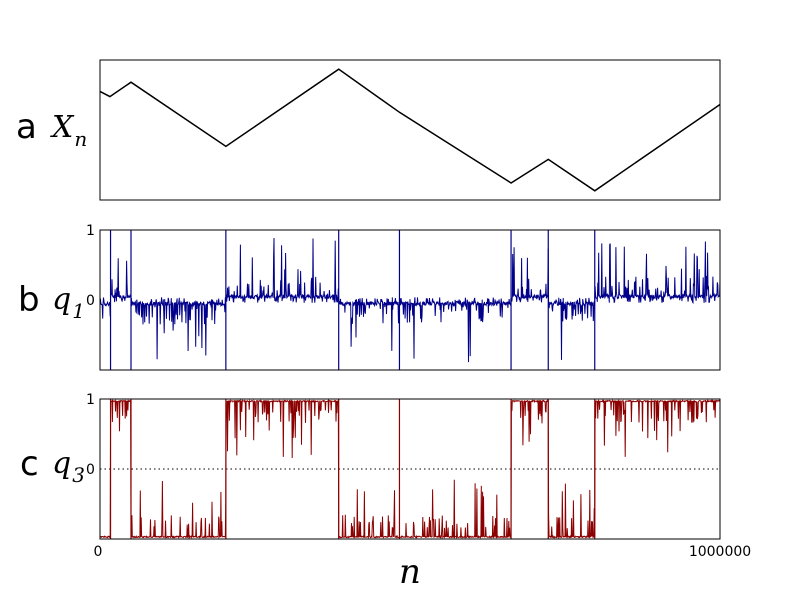  Describe the element at coordinates (90, 470) in the screenshot. I see `panel-c-ytick-0: 0` at that location.